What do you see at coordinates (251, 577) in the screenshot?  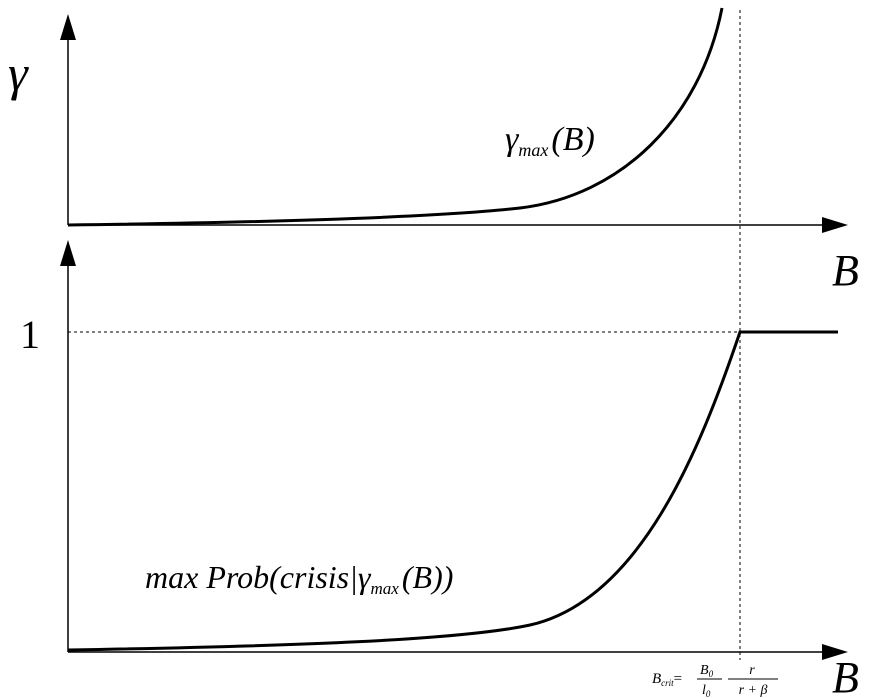 I see `prefix: max Prob(crisis|` at bounding box center [251, 577].